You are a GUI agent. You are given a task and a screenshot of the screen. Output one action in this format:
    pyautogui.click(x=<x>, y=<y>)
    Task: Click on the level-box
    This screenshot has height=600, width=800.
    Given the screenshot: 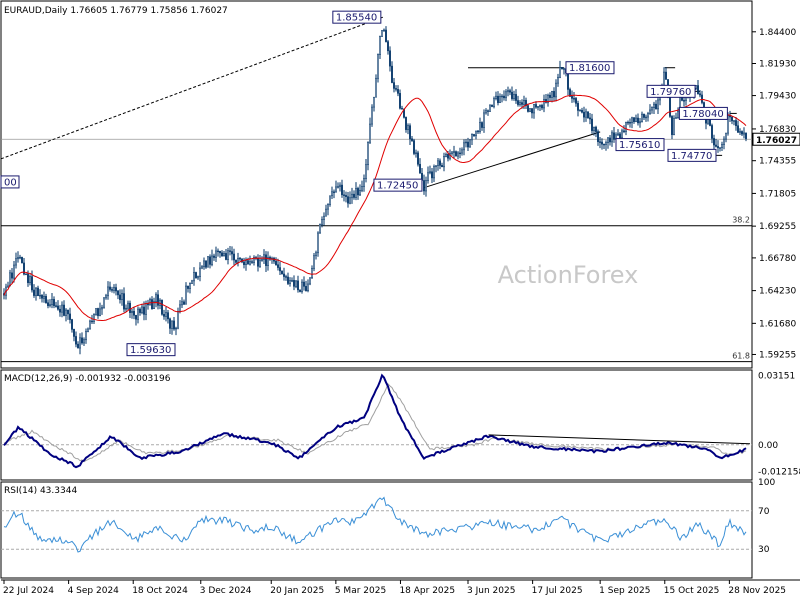 What is the action you would take?
    pyautogui.click(x=398, y=185)
    